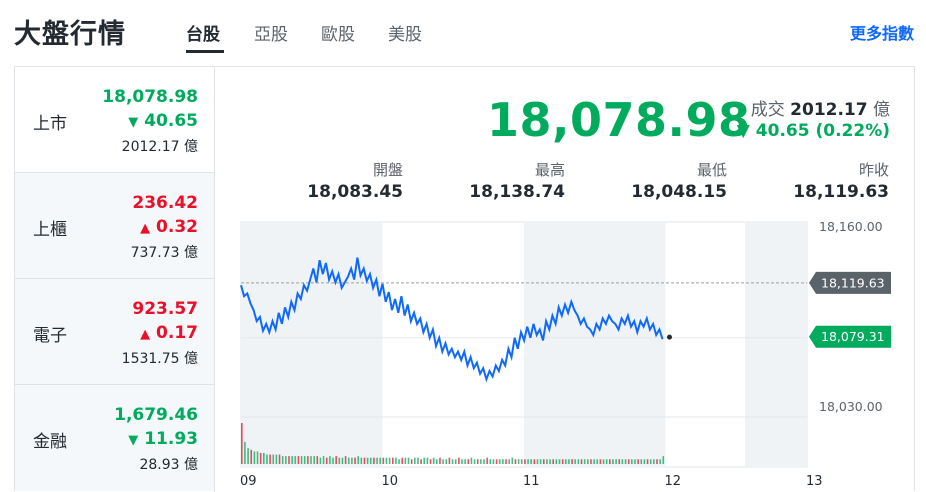  What do you see at coordinates (851, 406) in the screenshot?
I see `y-tick-label: 18,030.00` at bounding box center [851, 406].